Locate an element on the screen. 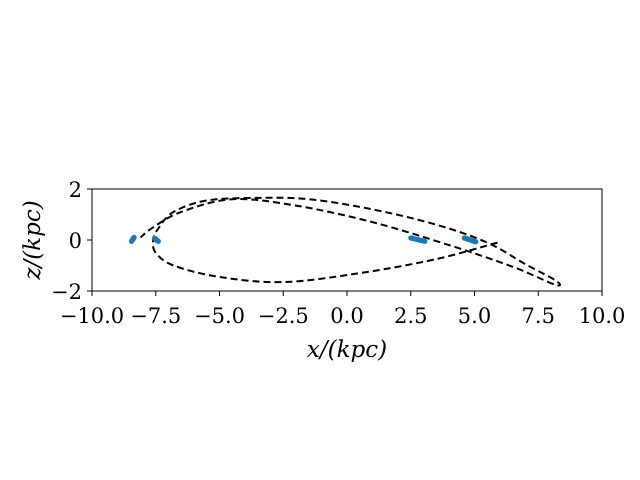 The height and width of the screenshot is (480, 640). orbit-layer is located at coordinates (350, 241).